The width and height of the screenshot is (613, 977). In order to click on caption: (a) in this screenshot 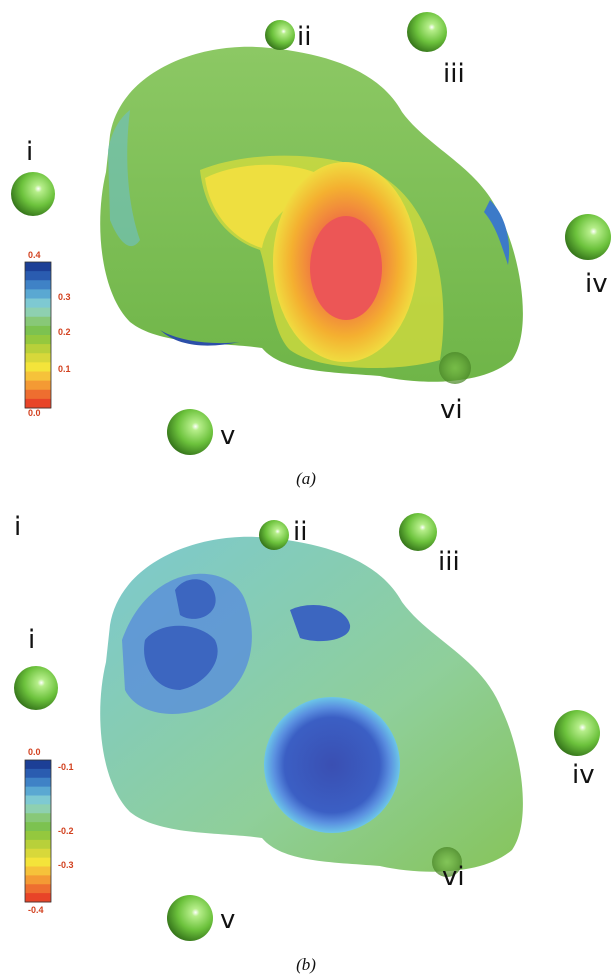, I will do `click(306, 478)`.